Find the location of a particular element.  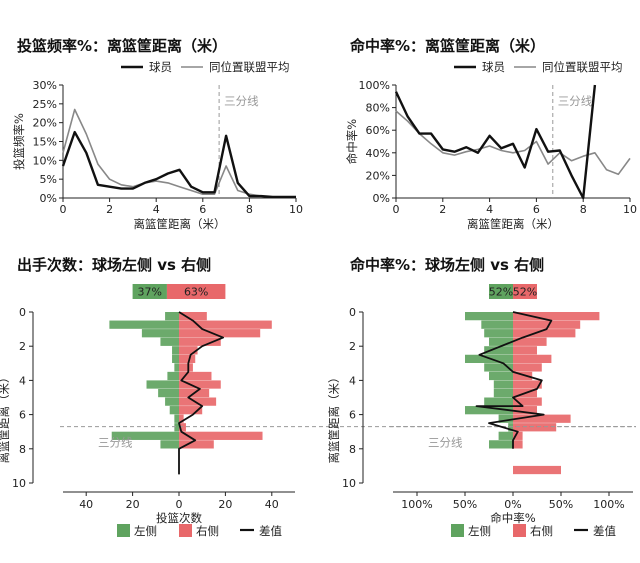

acc-xtick-label: 0 is located at coordinates (396, 209).